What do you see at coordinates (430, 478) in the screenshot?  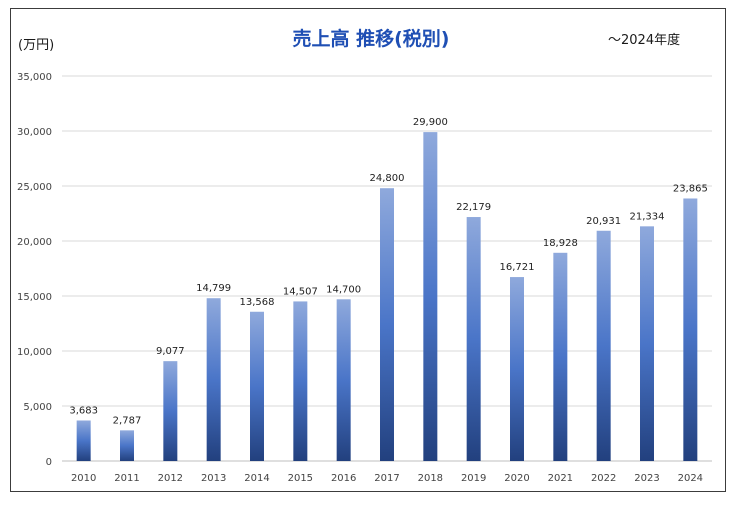 I see `x-tick-label-2018: 2018` at bounding box center [430, 478].